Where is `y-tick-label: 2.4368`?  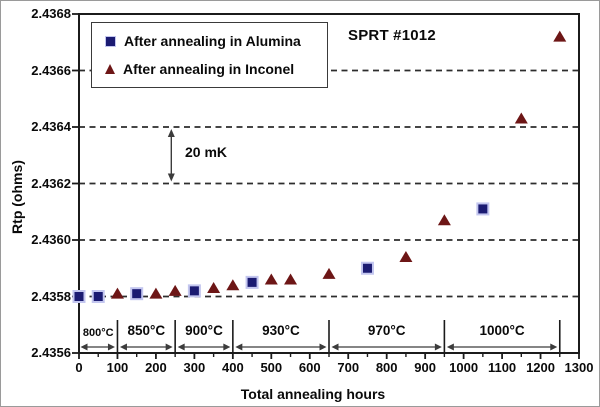 y-tick-label: 2.4368 is located at coordinates (51, 13).